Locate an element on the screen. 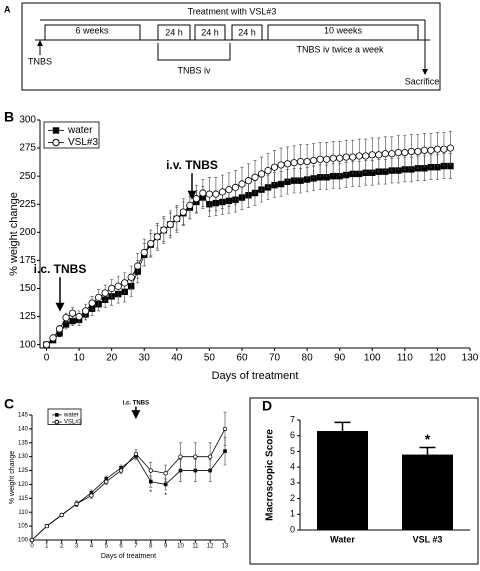 Image resolution: width=480 pixels, height=571 pixels. x-tick-label: 0 is located at coordinates (47, 358).